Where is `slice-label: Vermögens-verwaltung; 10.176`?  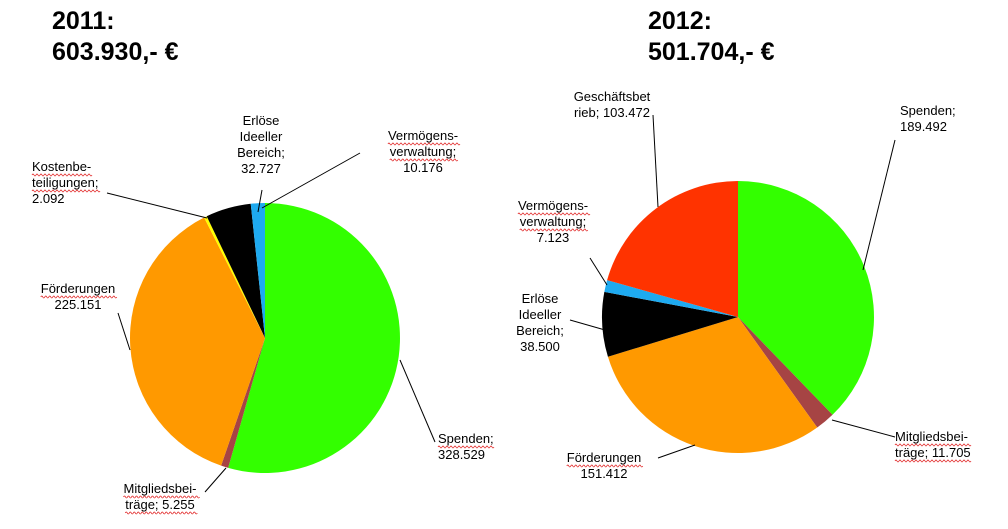 slice-label: Vermögens-verwaltung; 10.176 is located at coordinates (423, 151).